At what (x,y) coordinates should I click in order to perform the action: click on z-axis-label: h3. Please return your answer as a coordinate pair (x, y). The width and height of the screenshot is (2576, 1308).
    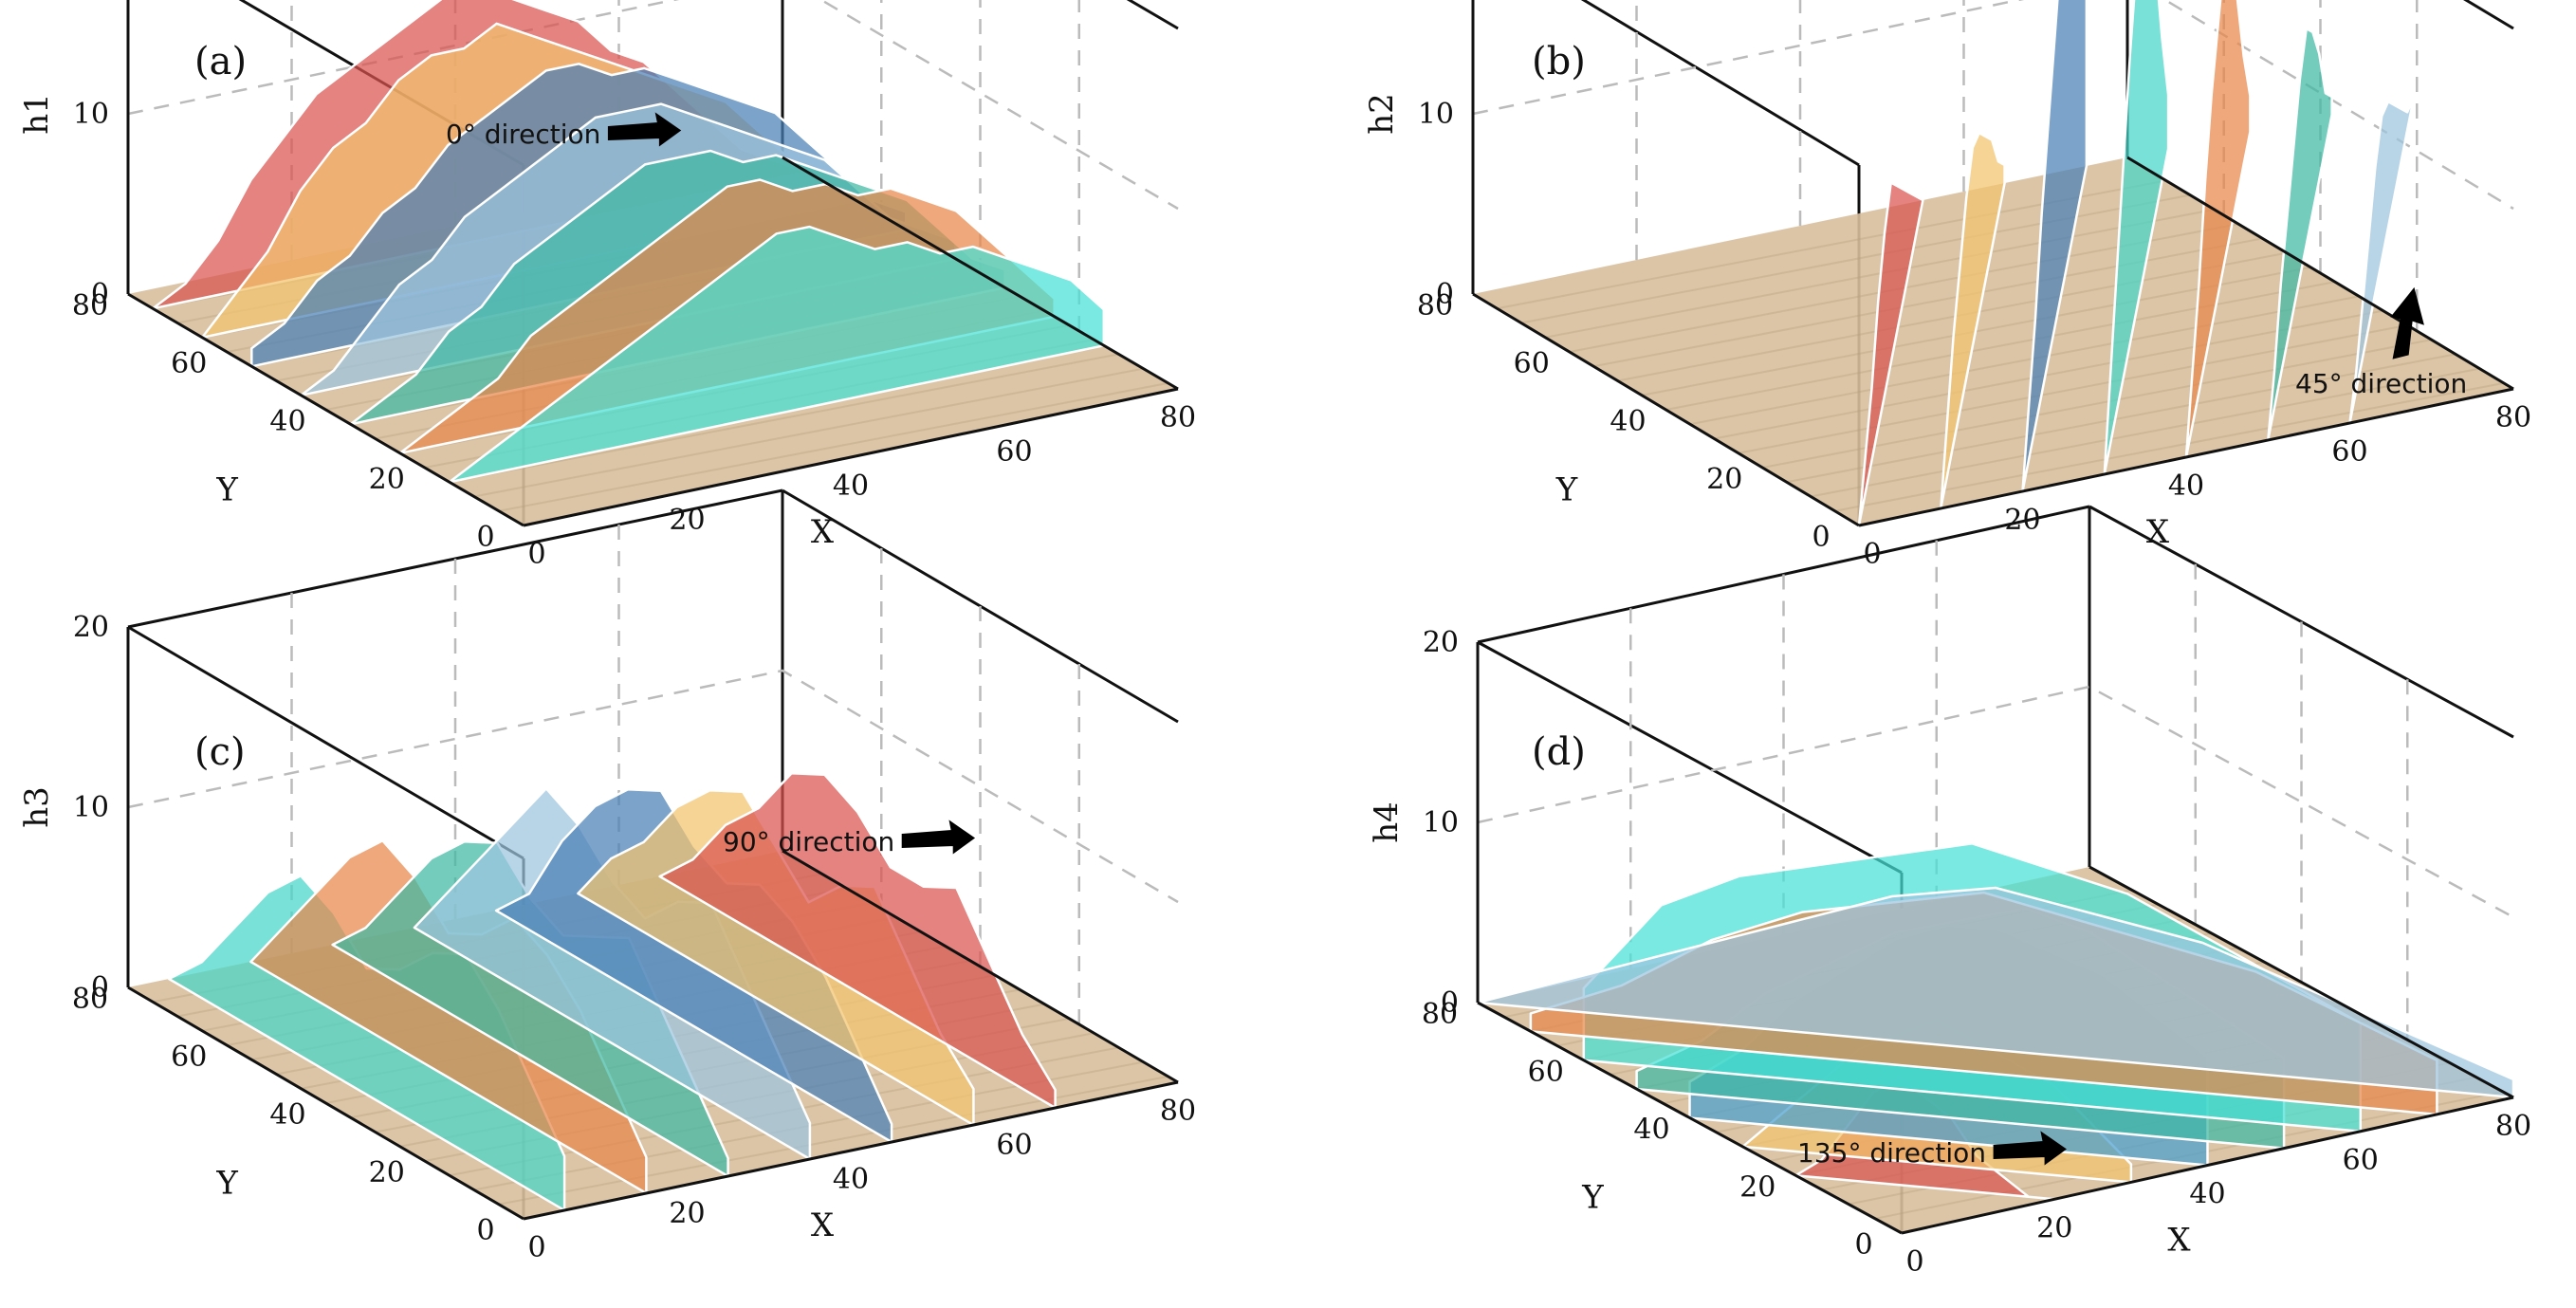
    Looking at the image, I should click on (37, 807).